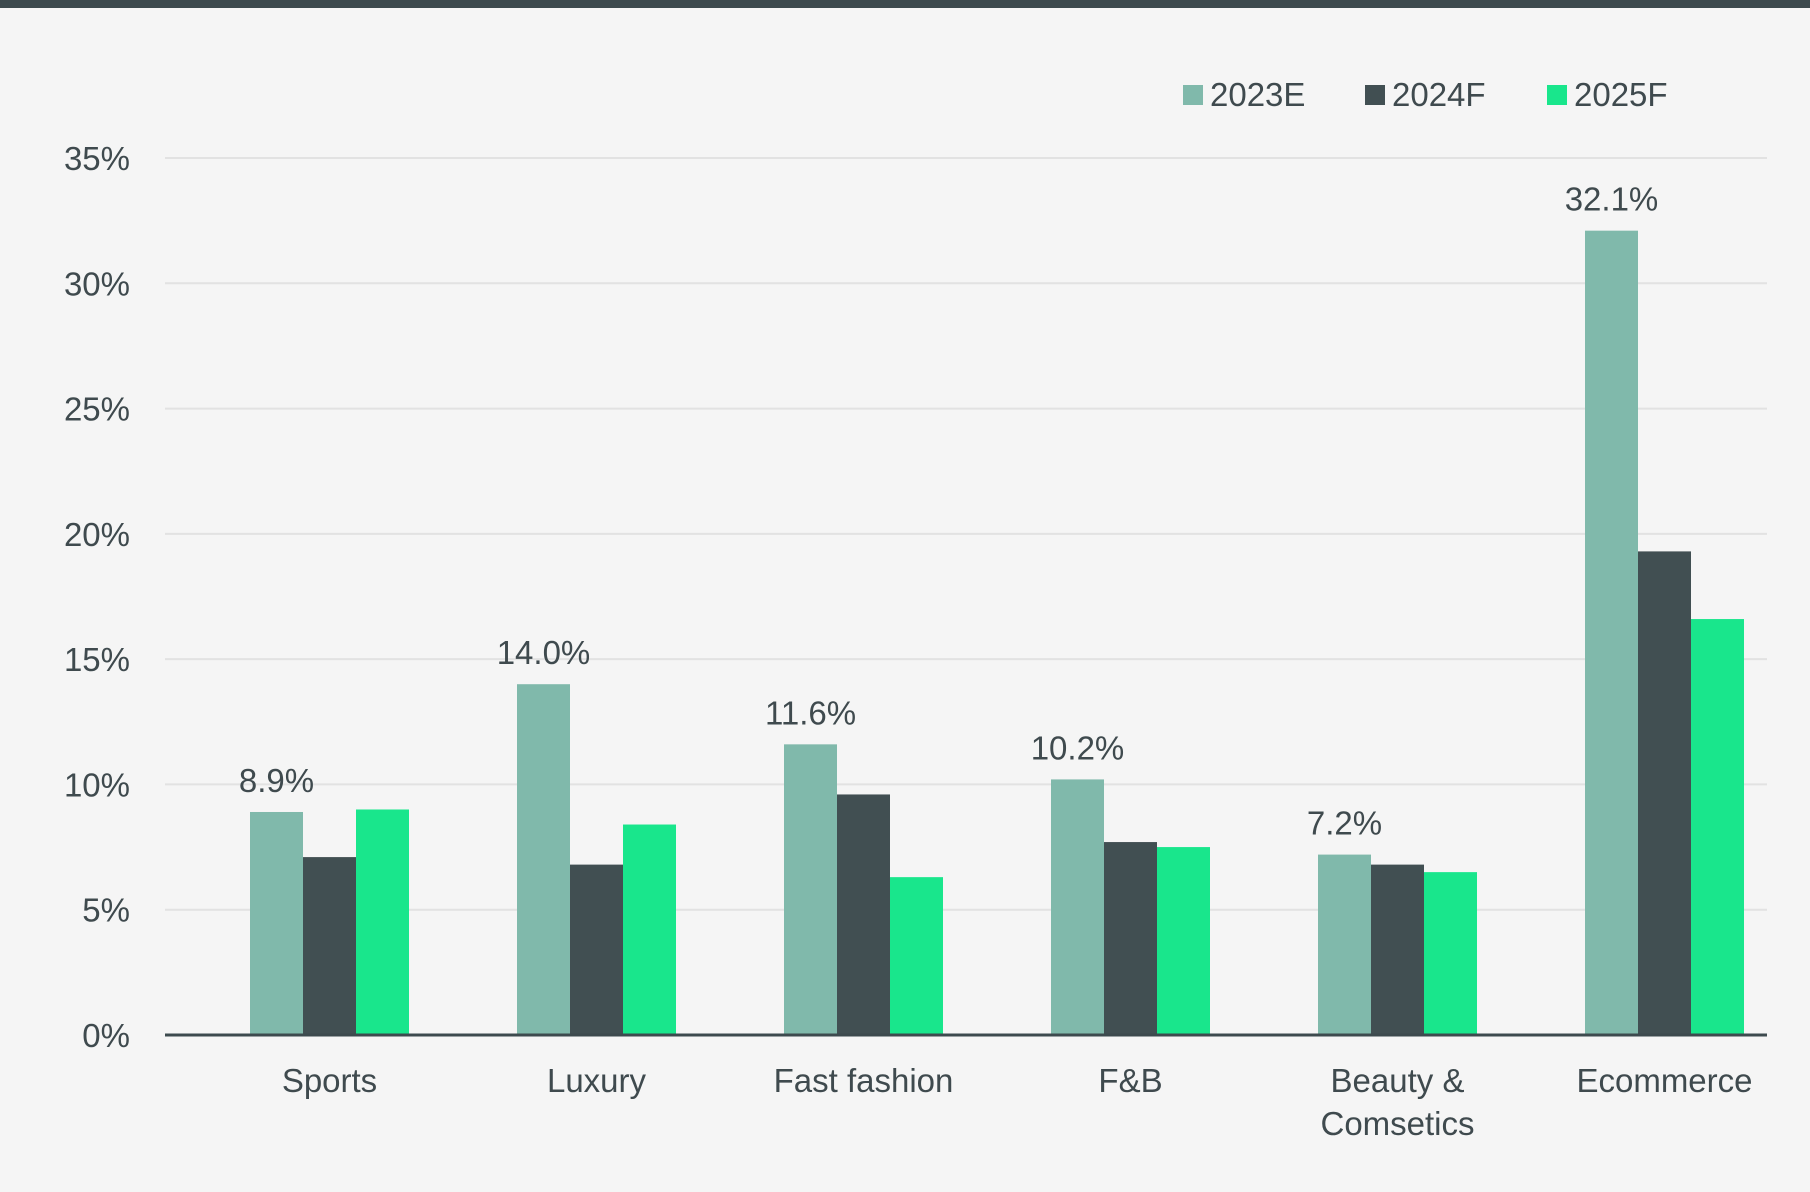 The height and width of the screenshot is (1192, 1810). I want to click on y-tick-label: 0%, so click(106, 1035).